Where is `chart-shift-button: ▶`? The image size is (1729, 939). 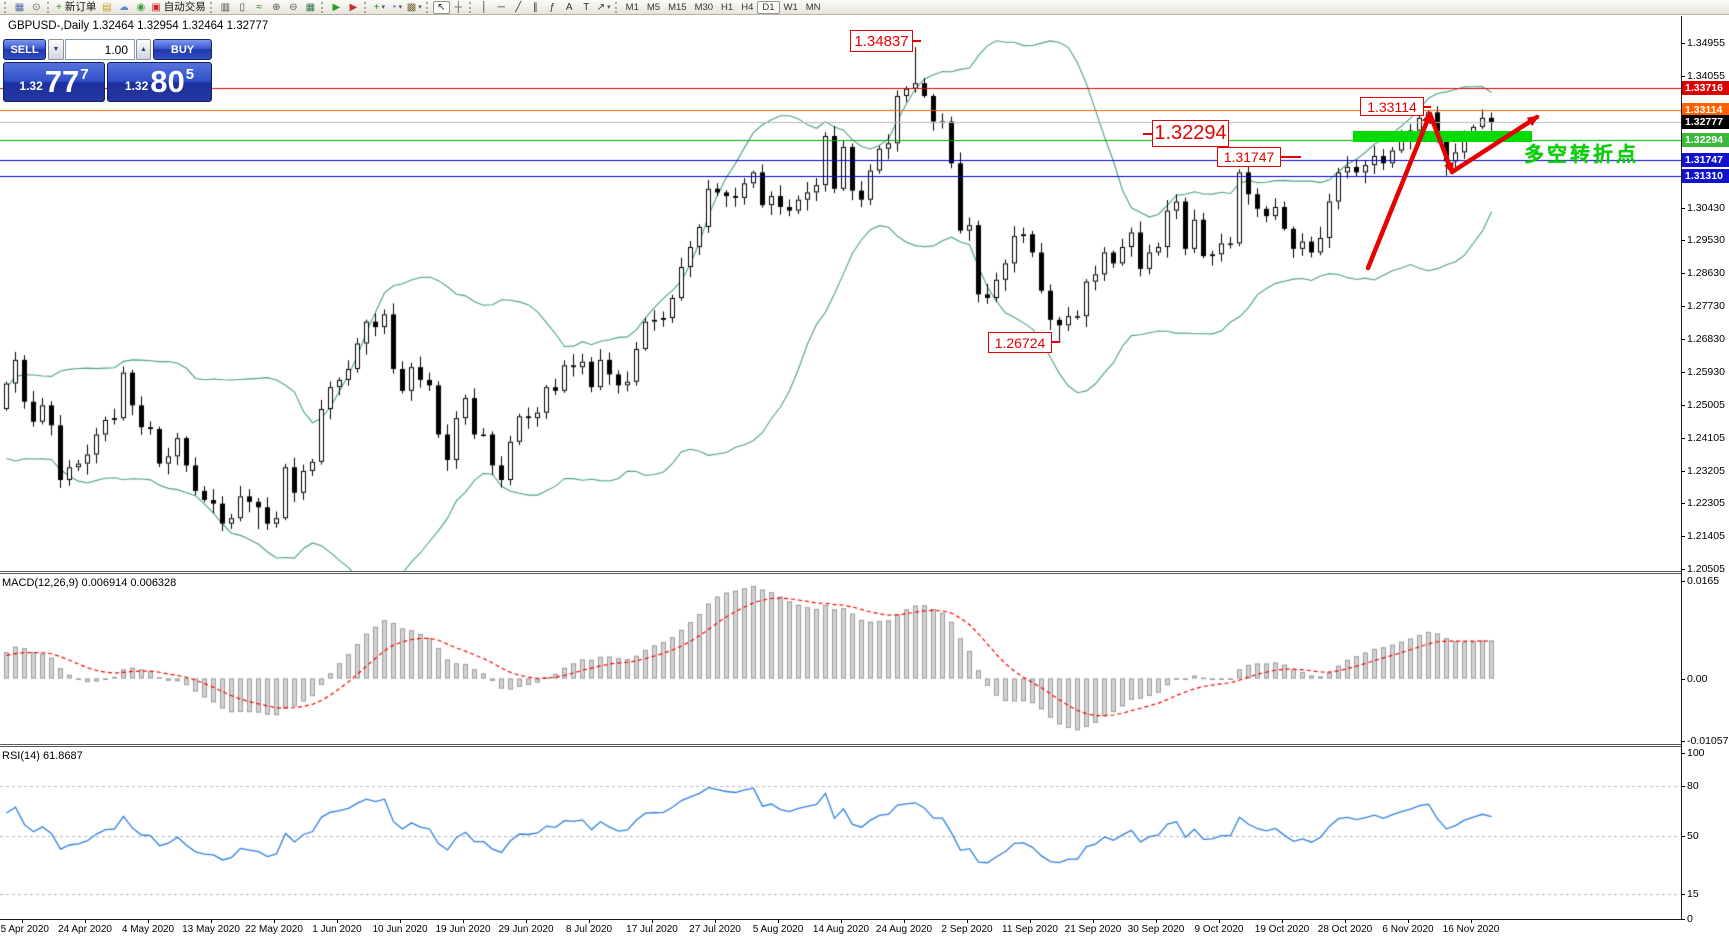 chart-shift-button: ▶ is located at coordinates (353, 7).